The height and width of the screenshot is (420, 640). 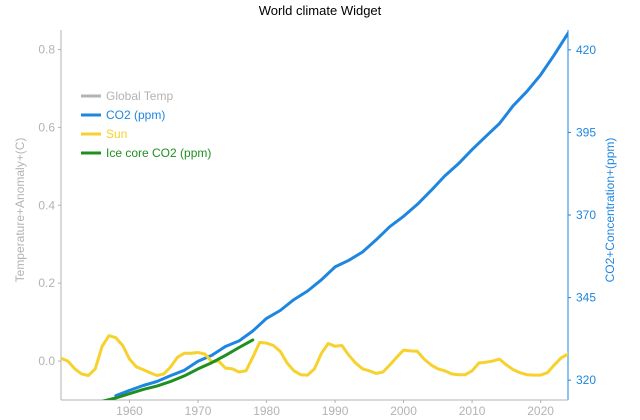 What do you see at coordinates (129, 411) in the screenshot?
I see `x-tick-label: 1960` at bounding box center [129, 411].